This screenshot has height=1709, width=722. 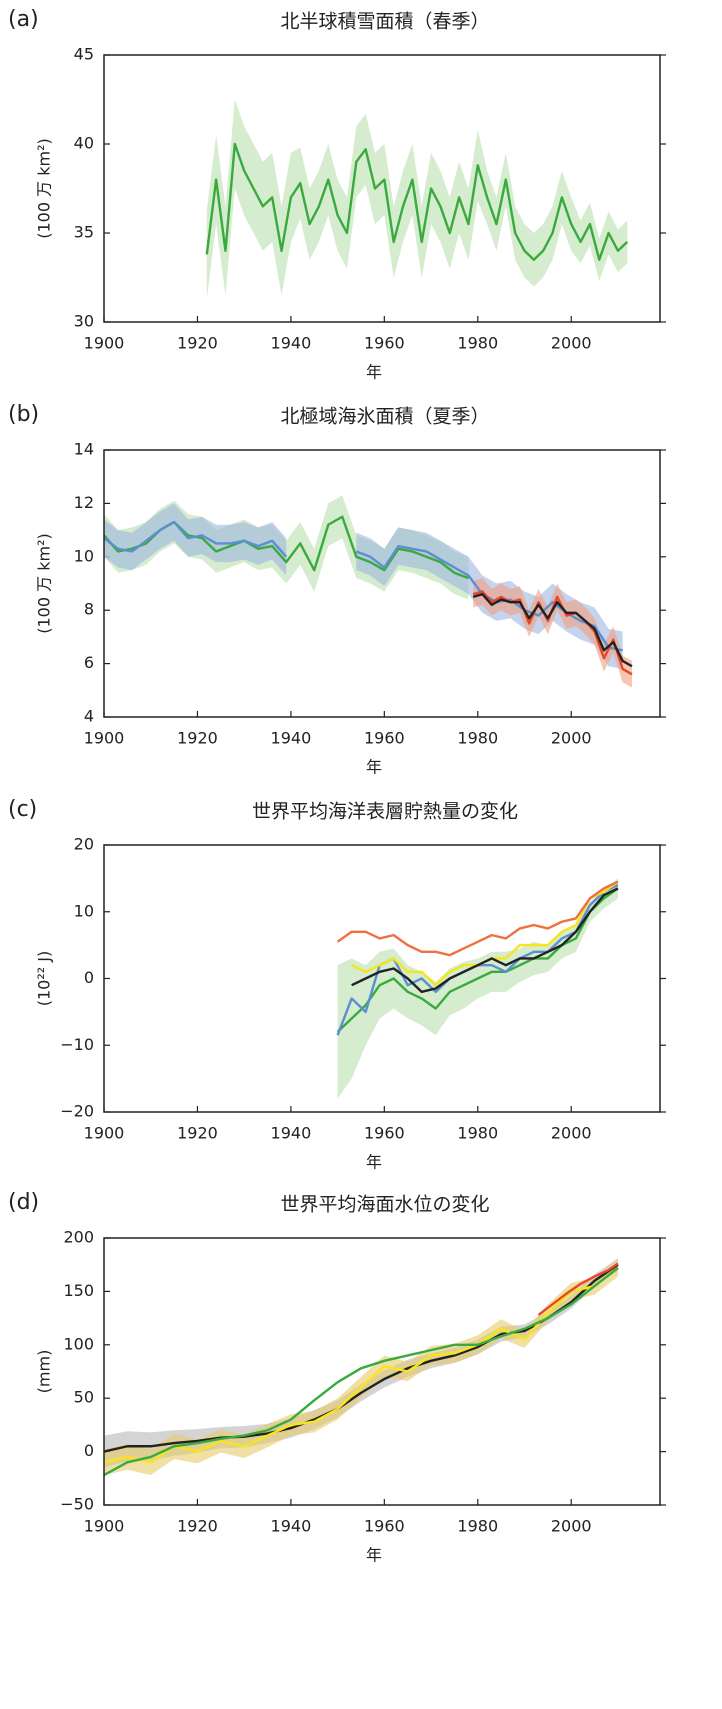 What do you see at coordinates (89, 716) in the screenshot?
I see `y-tick-label: 4` at bounding box center [89, 716].